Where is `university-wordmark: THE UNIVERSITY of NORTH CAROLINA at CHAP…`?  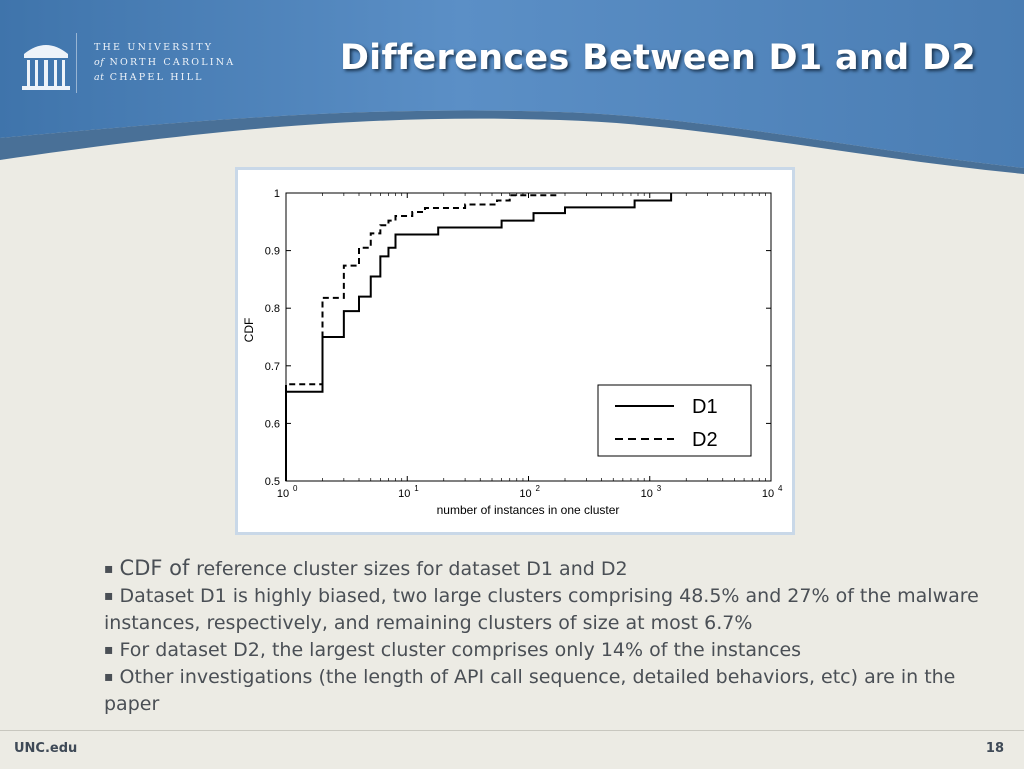 university-wordmark: THE UNIVERSITY of NORTH CAROLINA at CHAP… is located at coordinates (164, 62).